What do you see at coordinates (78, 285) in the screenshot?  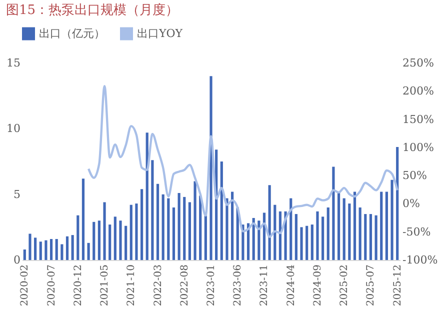 I see `x-tick-label: 2020-12` at bounding box center [78, 285].